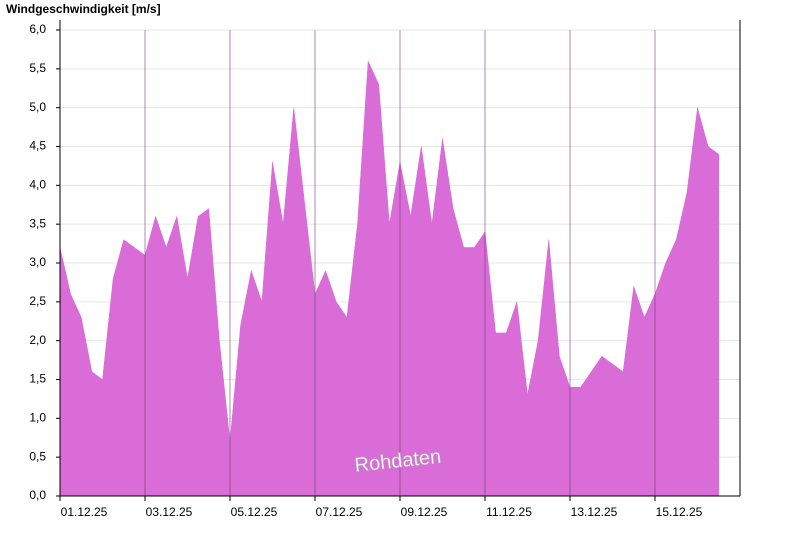 This screenshot has height=550, width=800. I want to click on y-tick-label: 0,0, so click(37, 495).